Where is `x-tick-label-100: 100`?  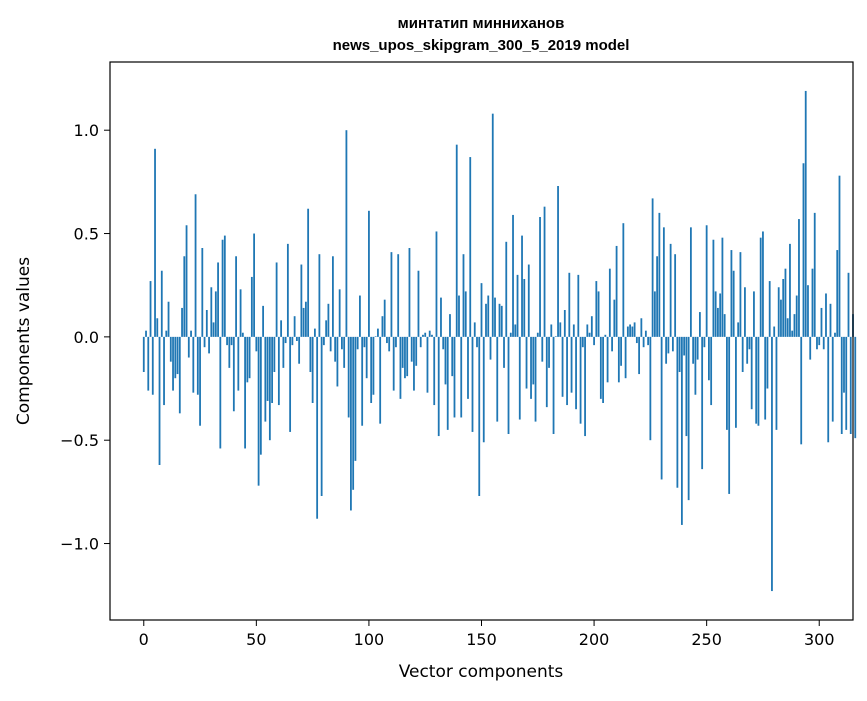
x-tick-label-100: 100 is located at coordinates (369, 639).